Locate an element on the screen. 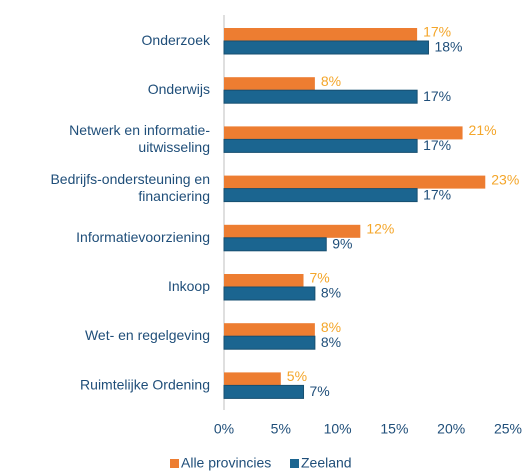 The height and width of the screenshot is (472, 527). legend-label: Zeeland is located at coordinates (326, 463).